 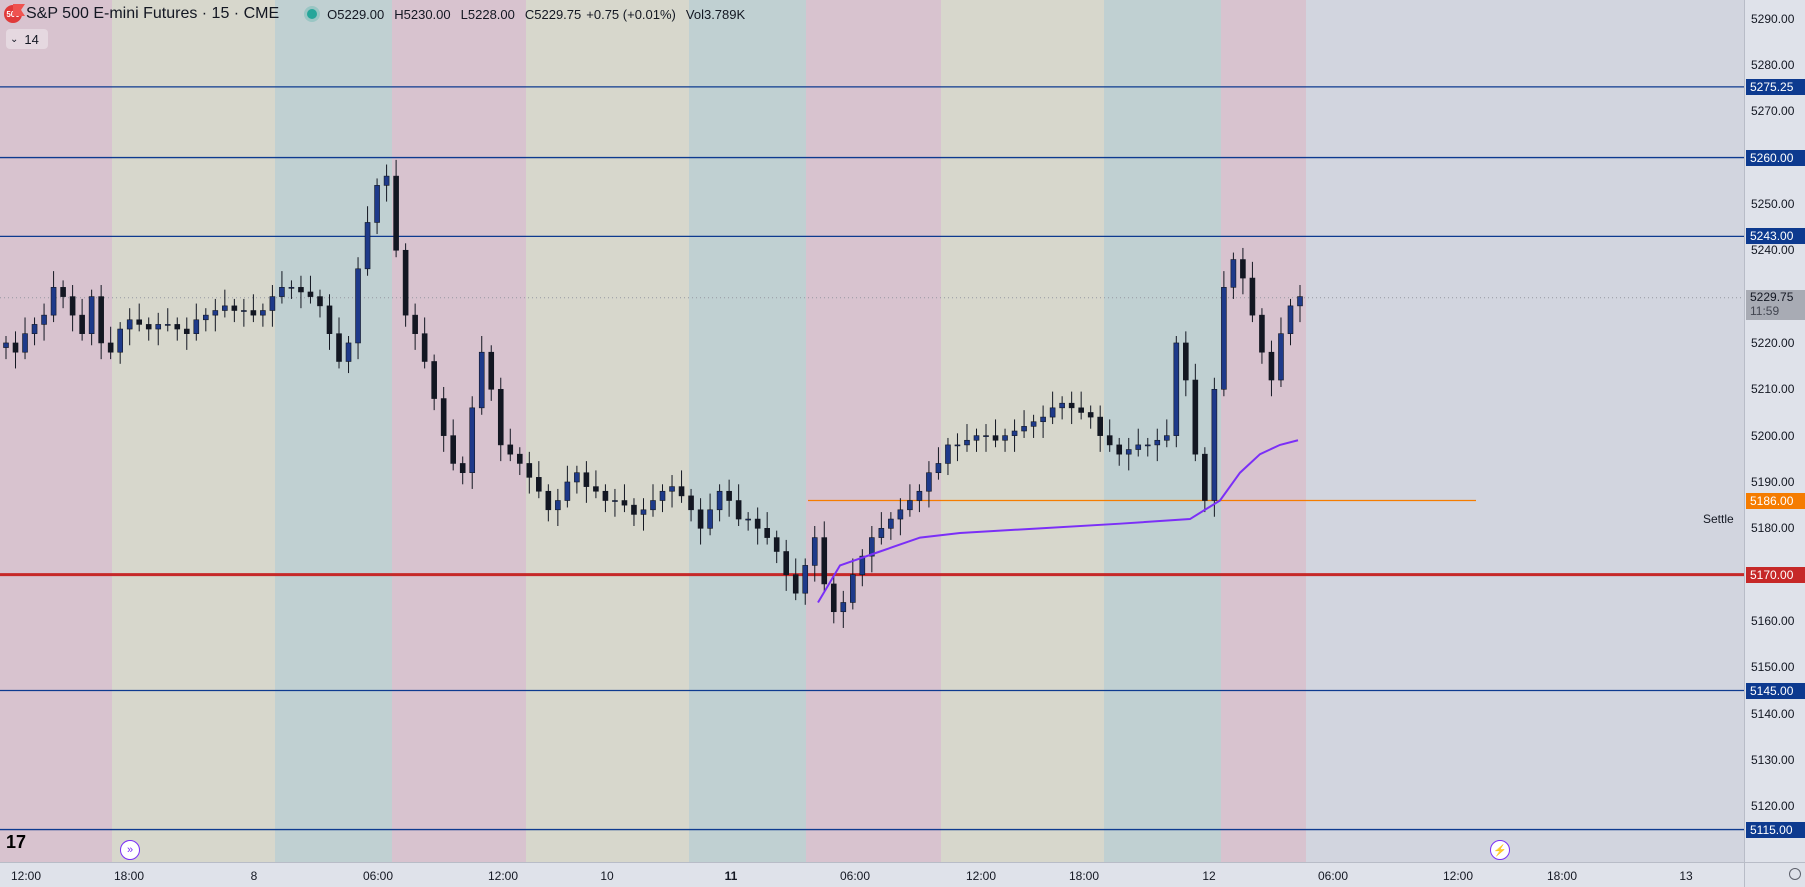 What do you see at coordinates (19, 10) in the screenshot?
I see `flag-icon` at bounding box center [19, 10].